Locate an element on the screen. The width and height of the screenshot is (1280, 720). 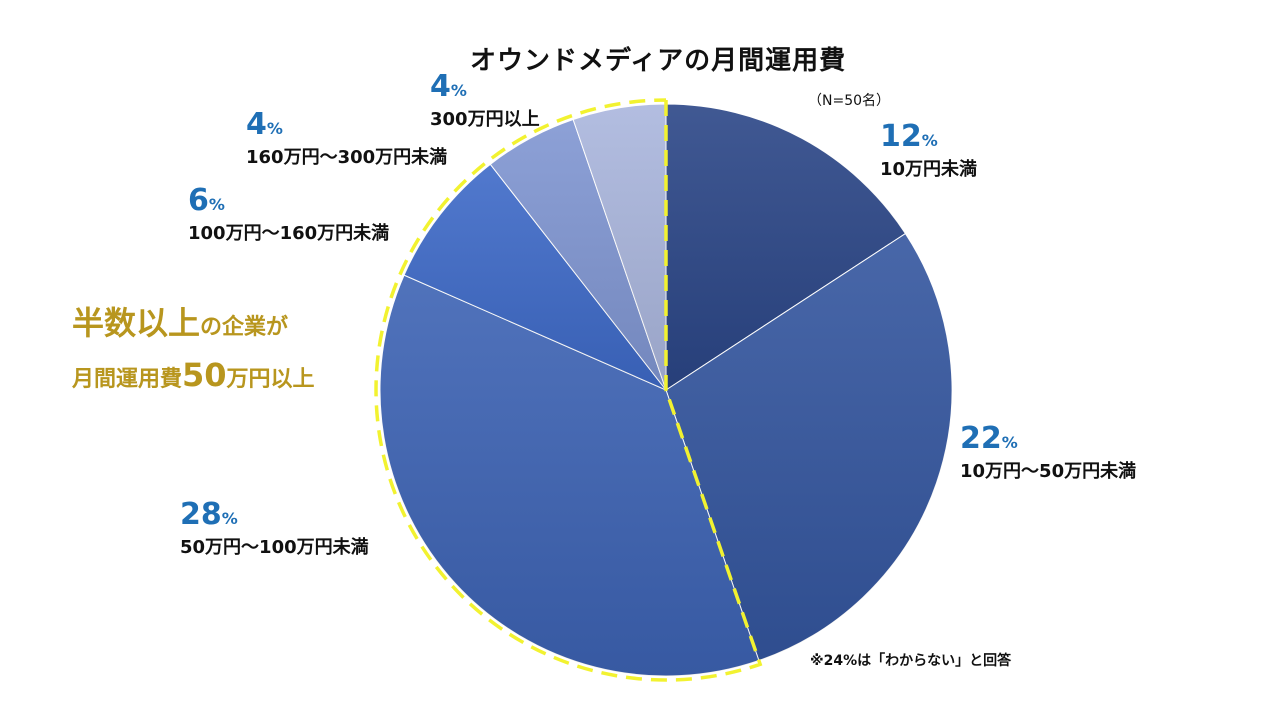
callout-over: 万円以上 is located at coordinates (270, 379).